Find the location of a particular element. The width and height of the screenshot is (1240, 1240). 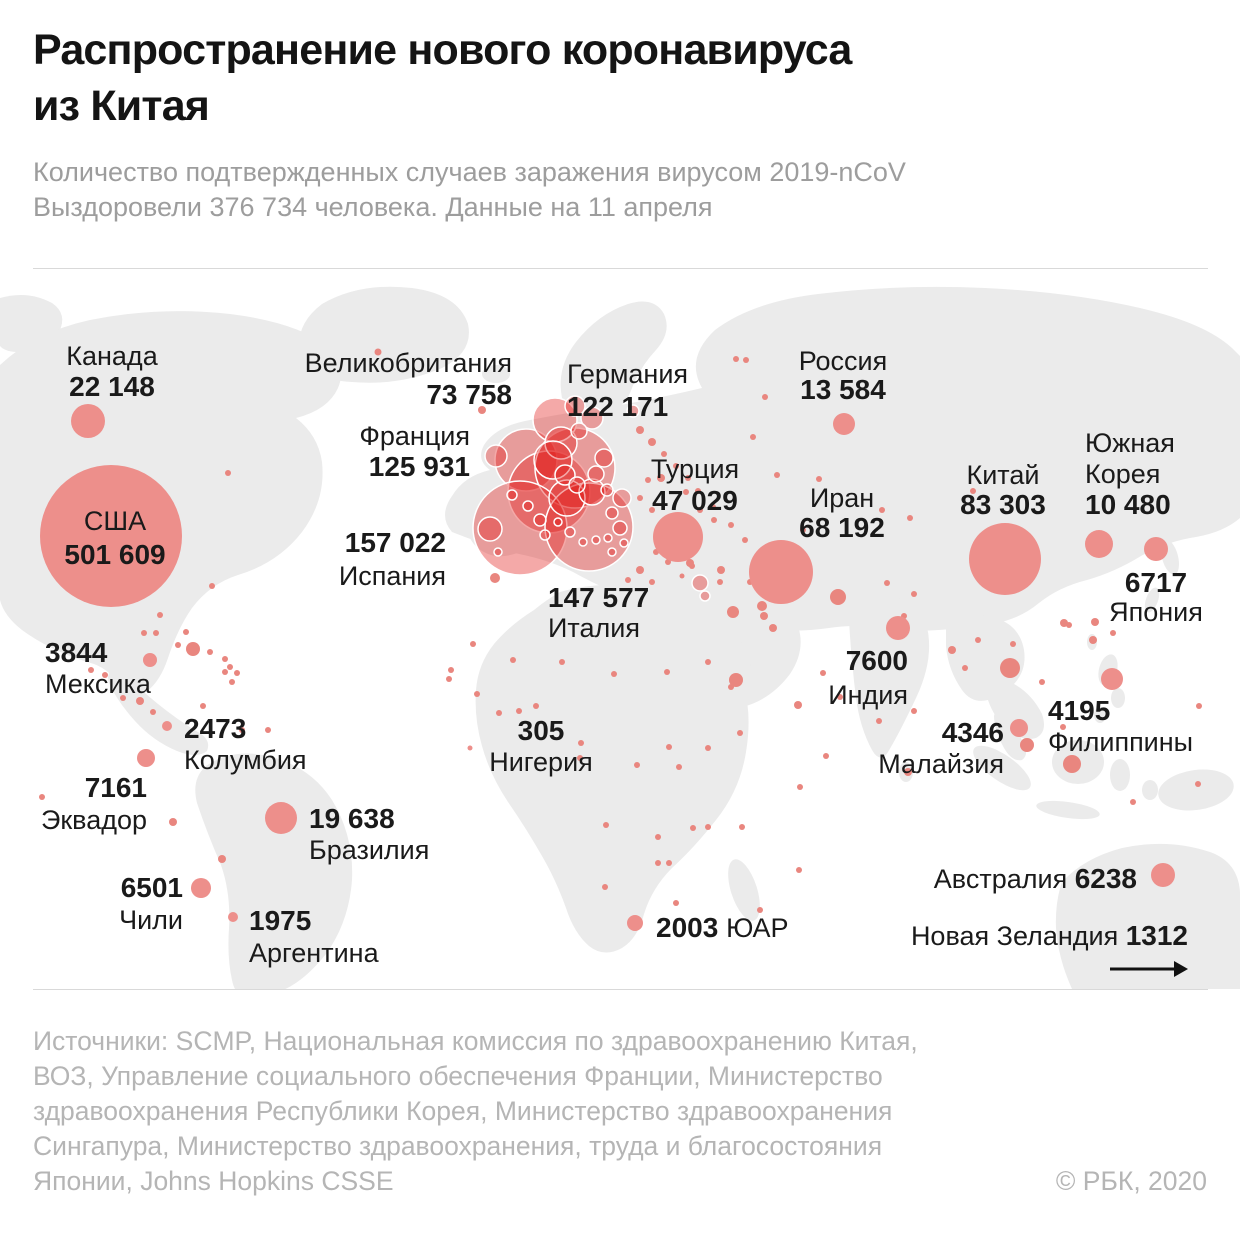

bubble-russia is located at coordinates (844, 424).